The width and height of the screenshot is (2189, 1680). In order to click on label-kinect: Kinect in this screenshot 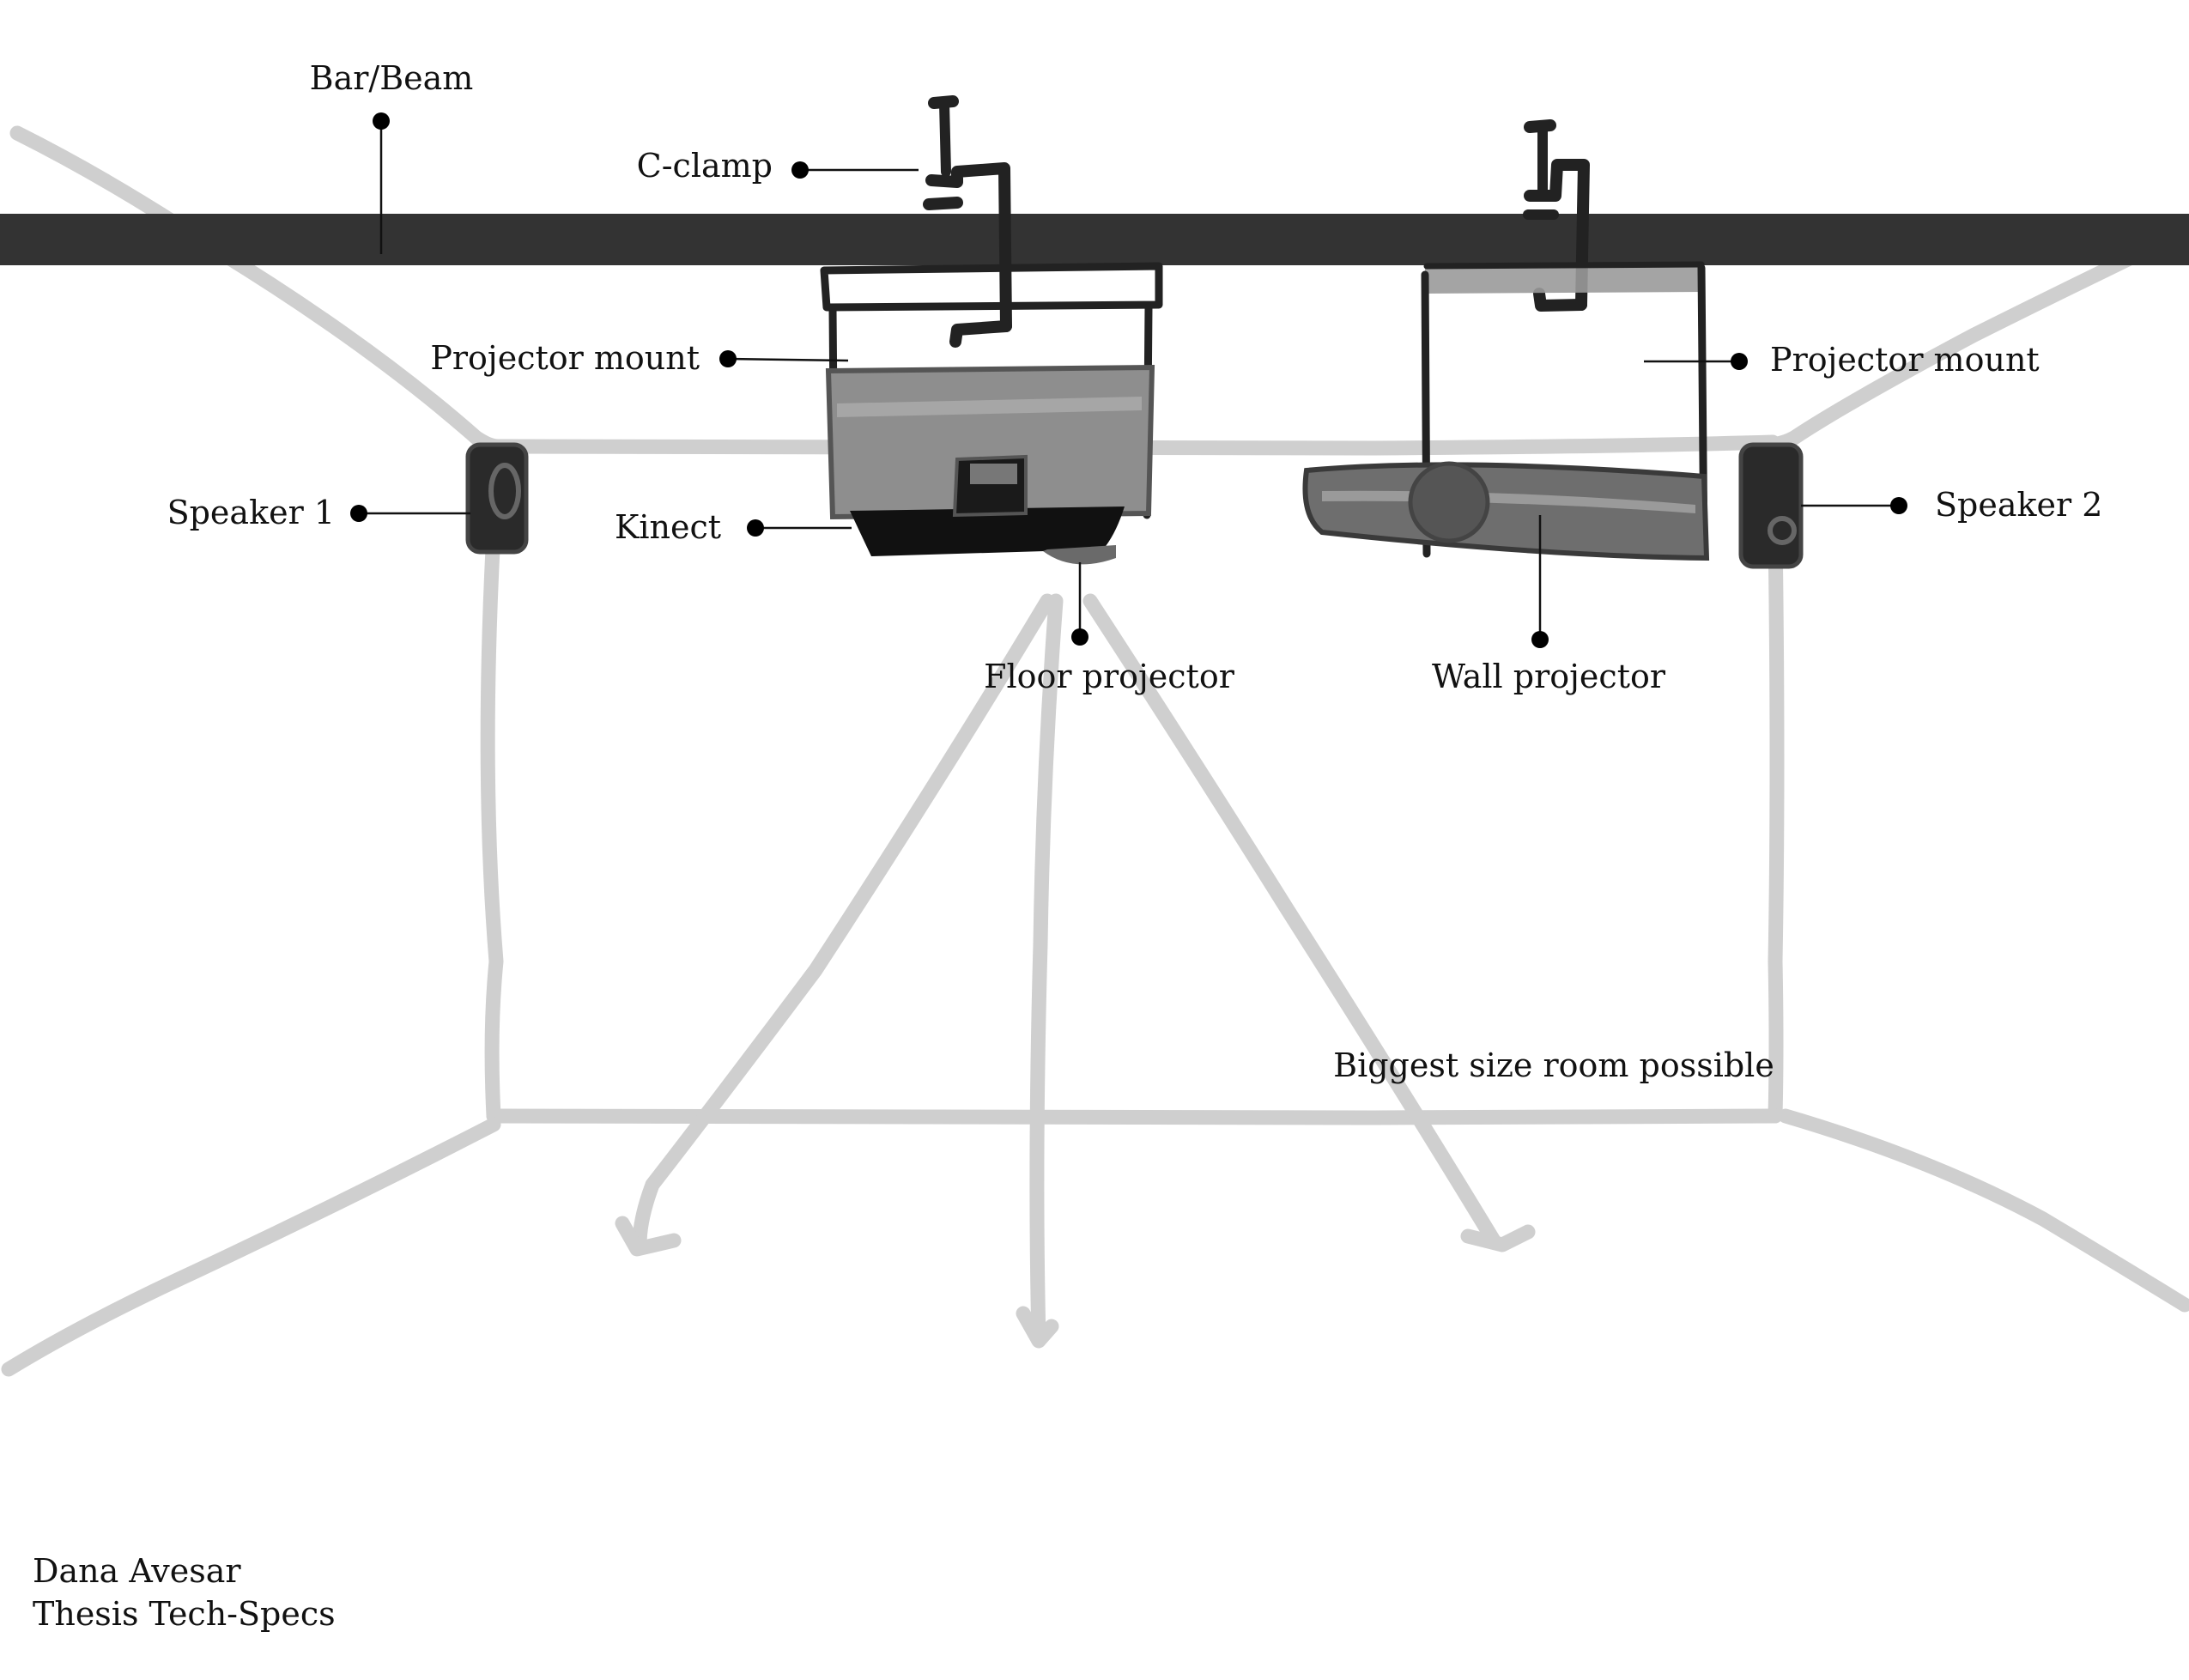, I will do `click(668, 527)`.